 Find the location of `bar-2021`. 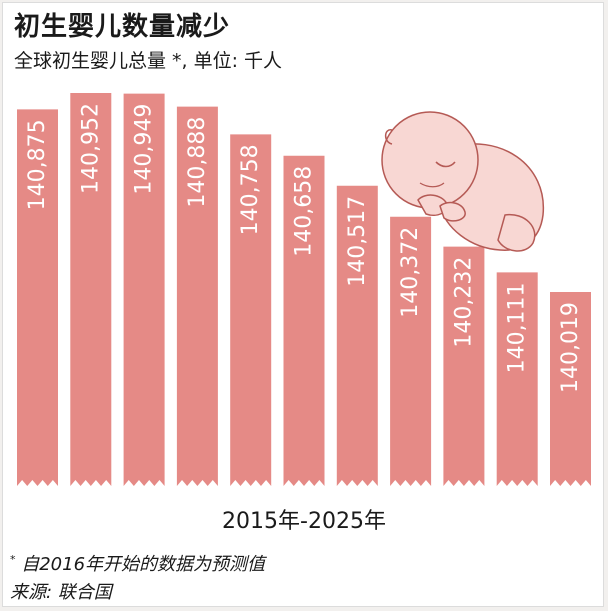

bar-2021 is located at coordinates (357, 335).